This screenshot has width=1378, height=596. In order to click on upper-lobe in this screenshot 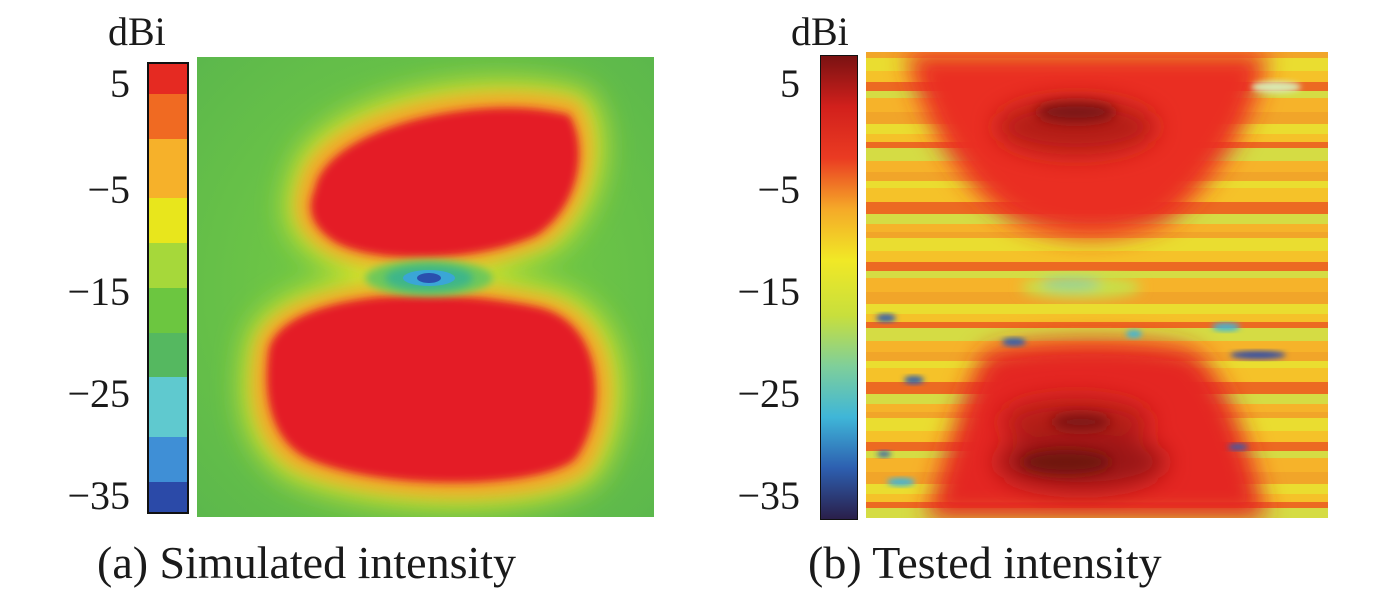, I will do `click(444, 182)`.